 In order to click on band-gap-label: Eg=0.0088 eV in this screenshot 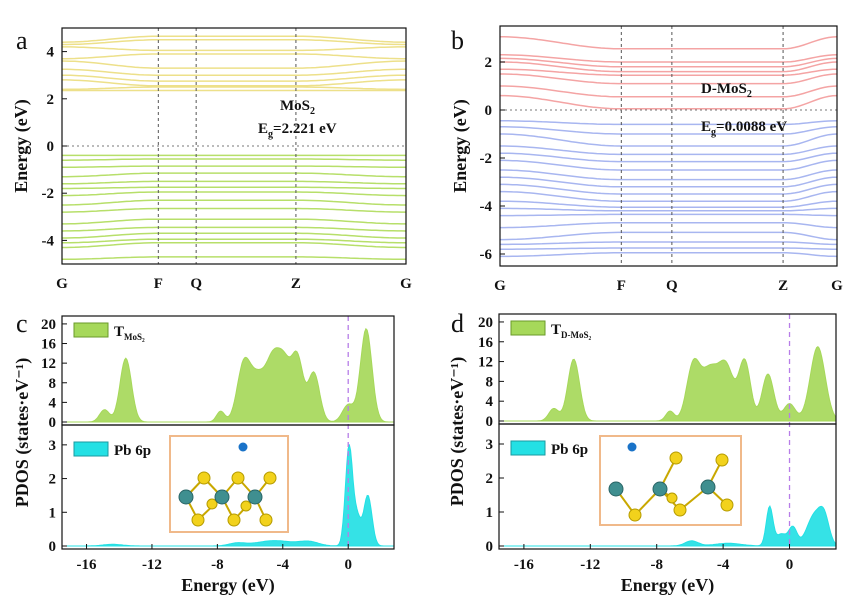, I will do `click(744, 128)`.